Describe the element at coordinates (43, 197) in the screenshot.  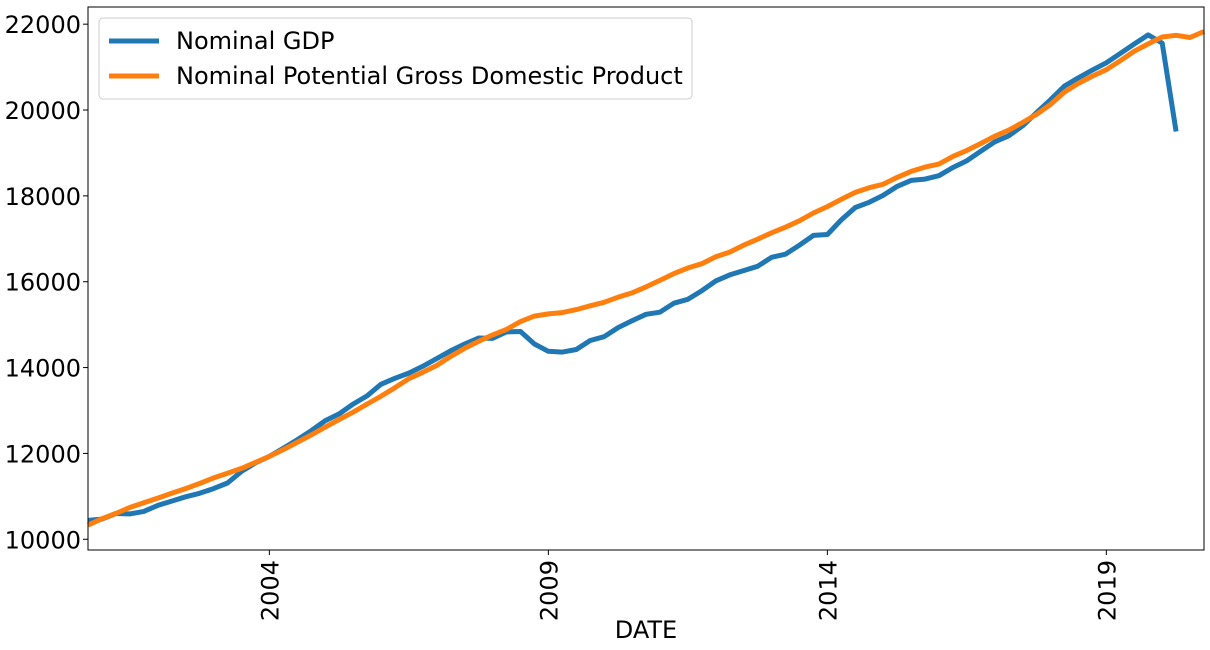
I see `y-tick-label: 18000` at that location.